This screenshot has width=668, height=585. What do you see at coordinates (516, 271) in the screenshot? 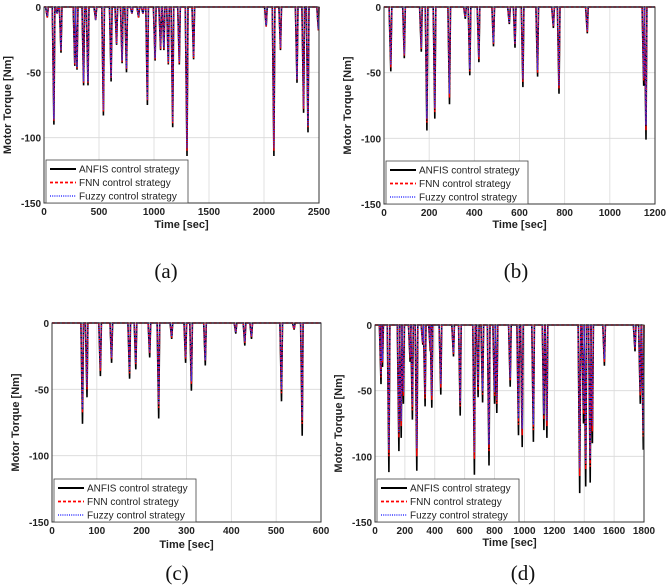
I see `panel-label: (b)` at bounding box center [516, 271].